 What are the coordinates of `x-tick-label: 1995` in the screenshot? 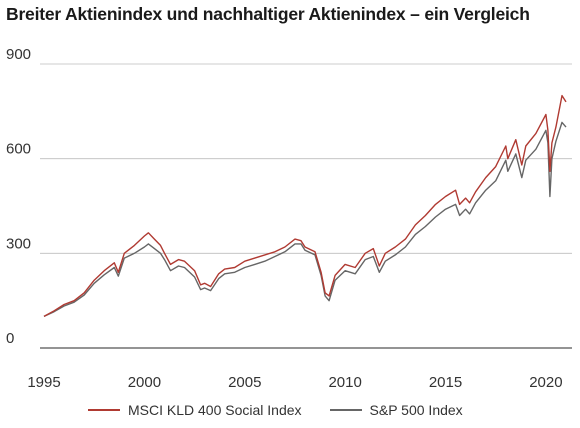 It's located at (43, 382).